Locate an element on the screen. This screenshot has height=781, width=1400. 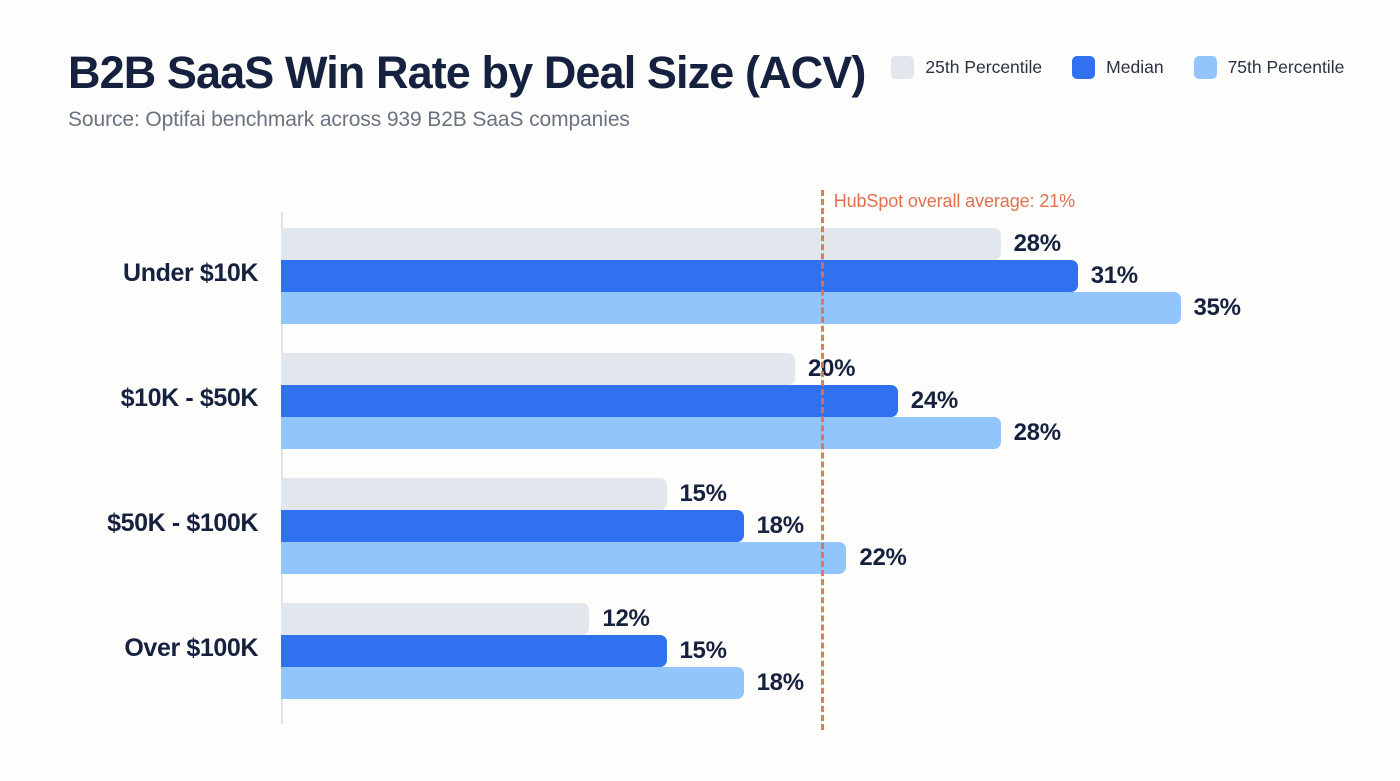
bar-value-label: 20% is located at coordinates (832, 368).